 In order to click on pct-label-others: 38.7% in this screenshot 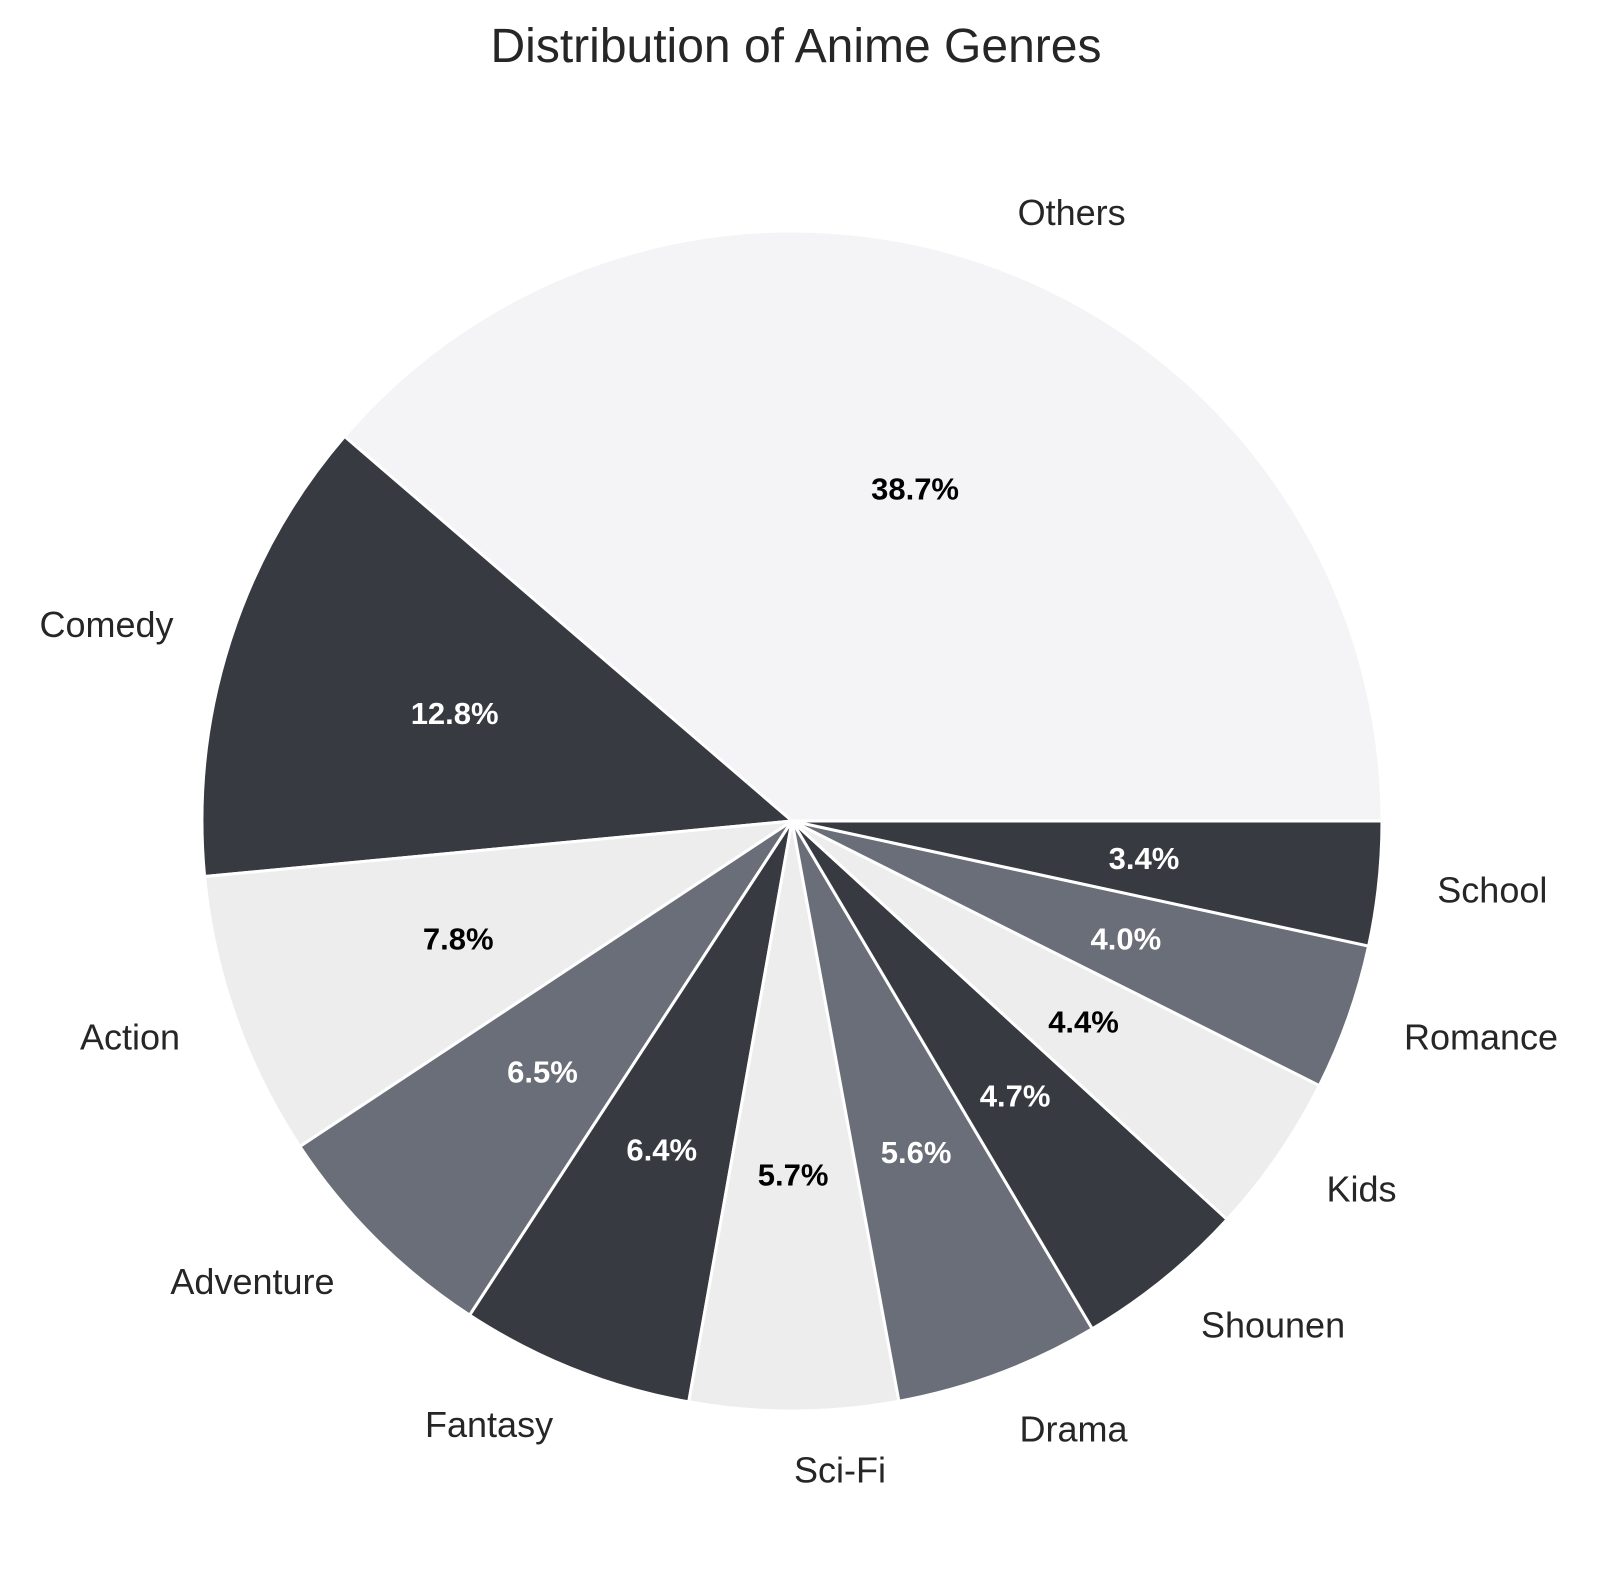, I will do `click(915, 489)`.